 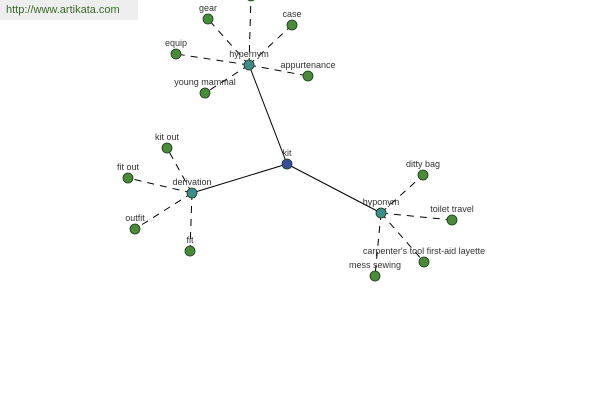 What do you see at coordinates (190, 240) in the screenshot?
I see `leaf-label: fit` at bounding box center [190, 240].